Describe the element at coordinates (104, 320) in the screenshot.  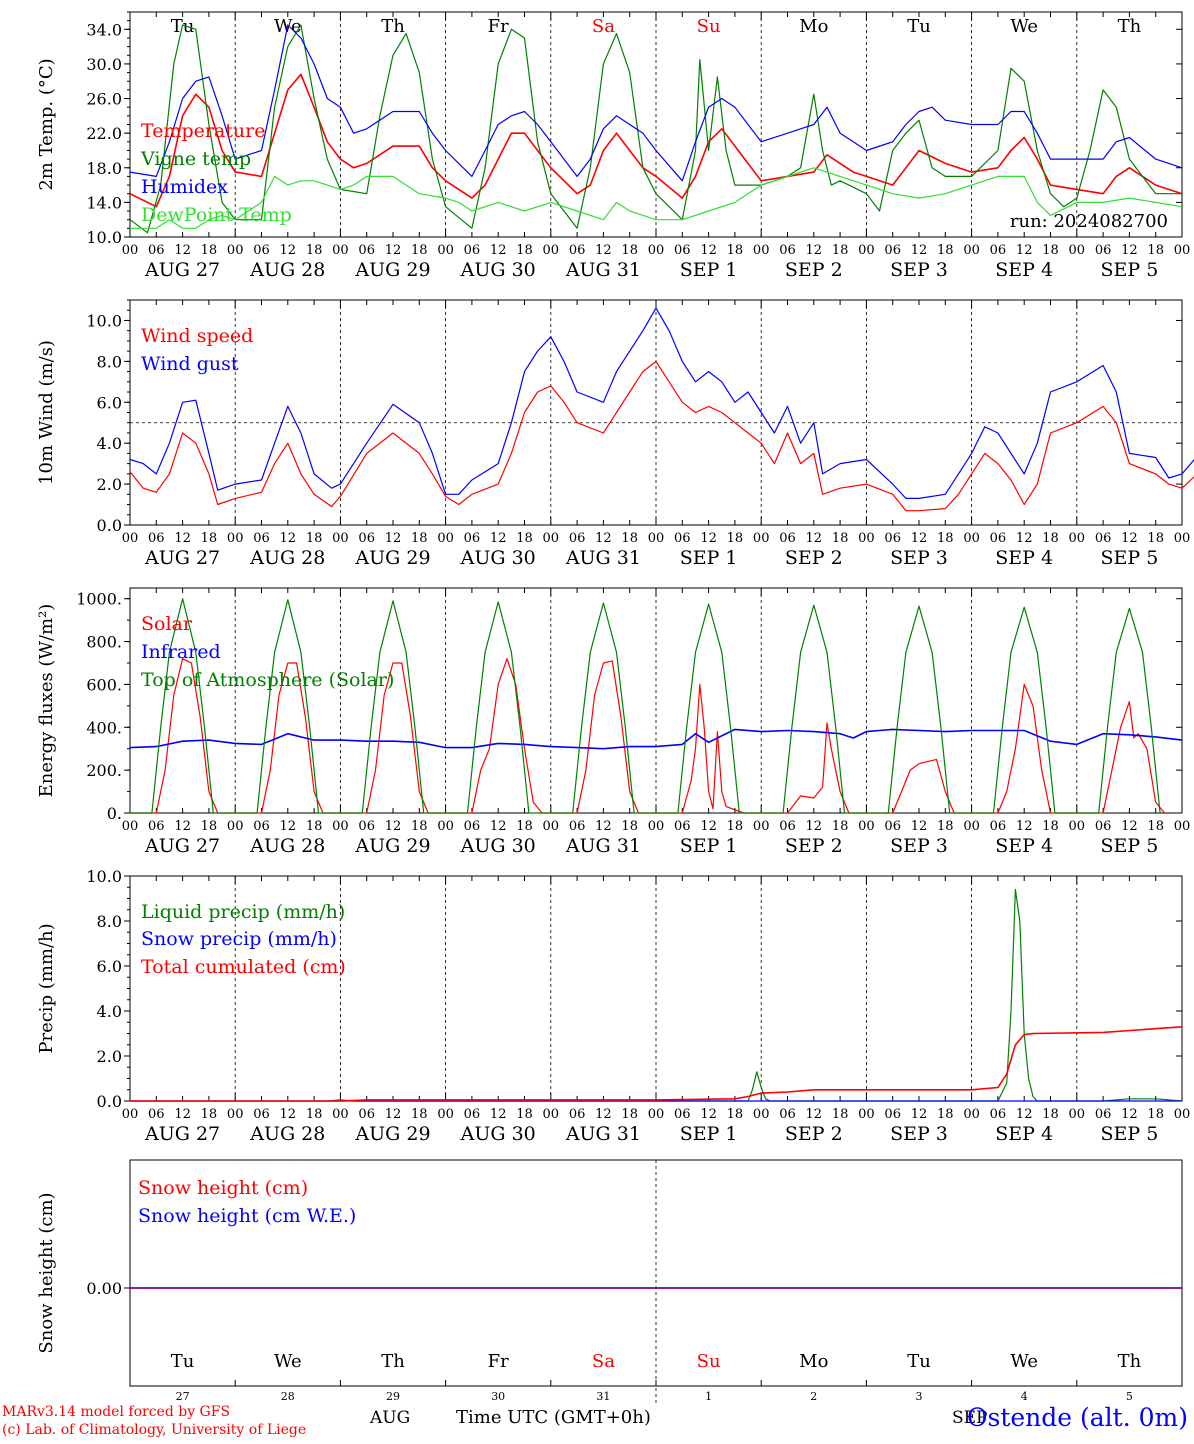
I see `wind-ytick-label: 10.0` at that location.